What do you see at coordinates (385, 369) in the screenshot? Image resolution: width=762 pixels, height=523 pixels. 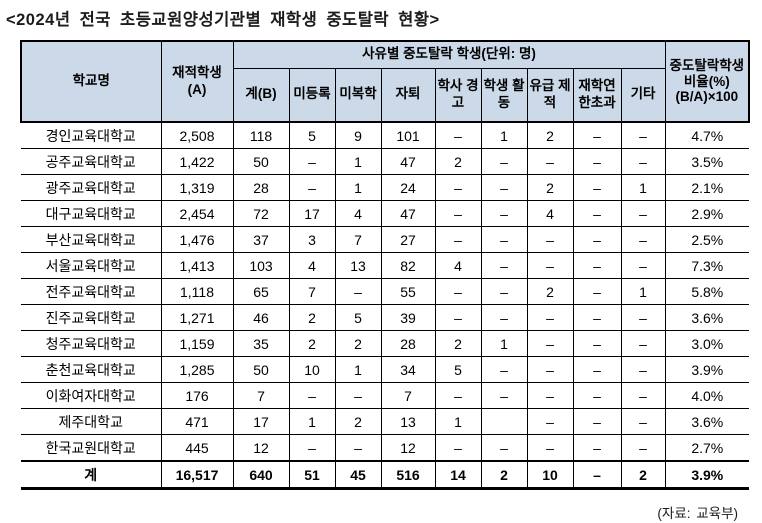 I see `table-row: 춘천교육대학교 1,285 50 10 1 34 5– – – –3.9%` at bounding box center [385, 369].